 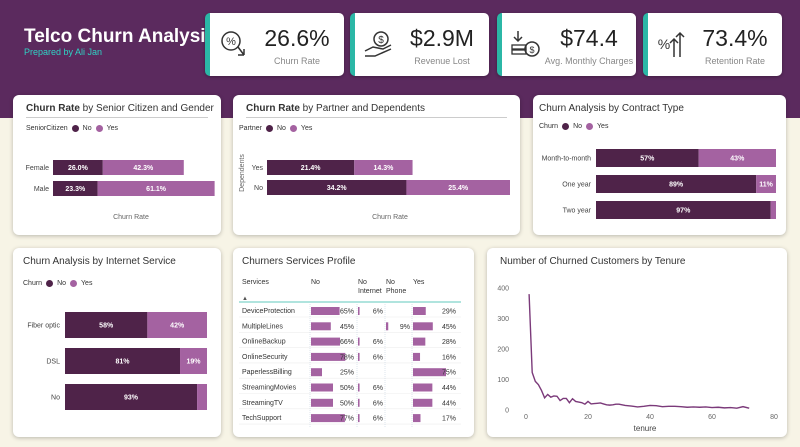 What do you see at coordinates (503, 319) in the screenshot?
I see `y-tick-label: 300` at bounding box center [503, 319].